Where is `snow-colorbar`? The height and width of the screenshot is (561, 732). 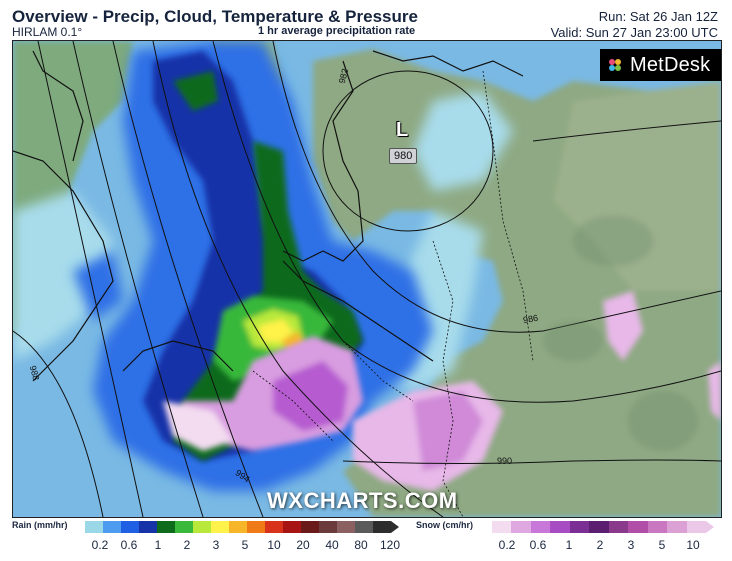 snow-colorbar is located at coordinates (603, 527).